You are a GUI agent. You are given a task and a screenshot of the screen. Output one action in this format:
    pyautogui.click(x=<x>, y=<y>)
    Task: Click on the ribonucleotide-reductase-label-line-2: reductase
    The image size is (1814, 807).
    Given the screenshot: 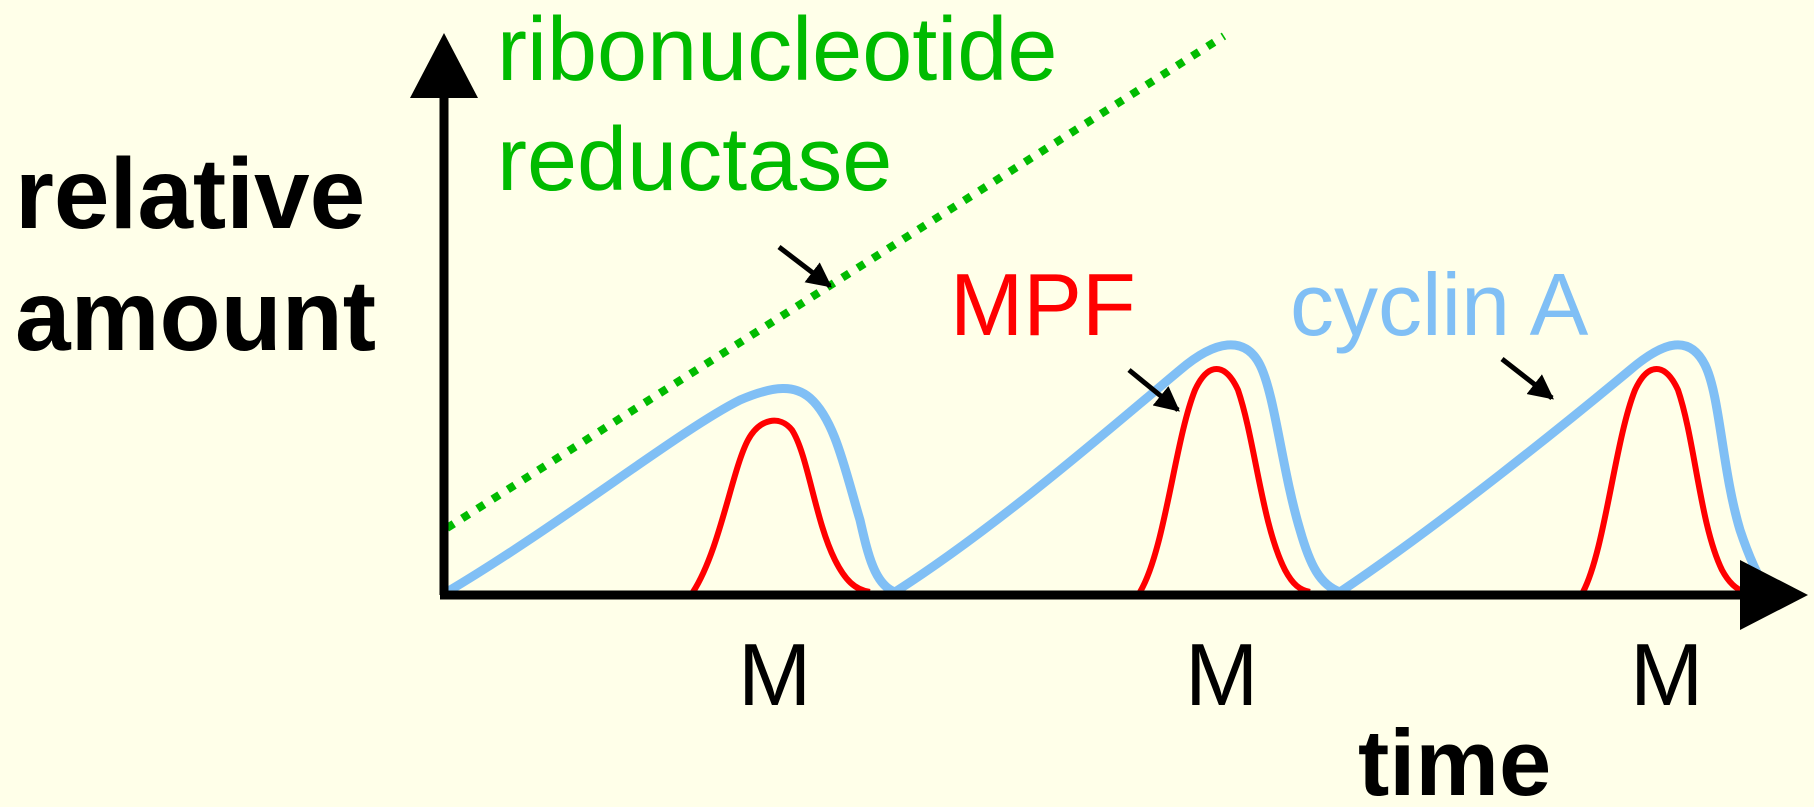 What is the action you would take?
    pyautogui.click(x=694, y=160)
    